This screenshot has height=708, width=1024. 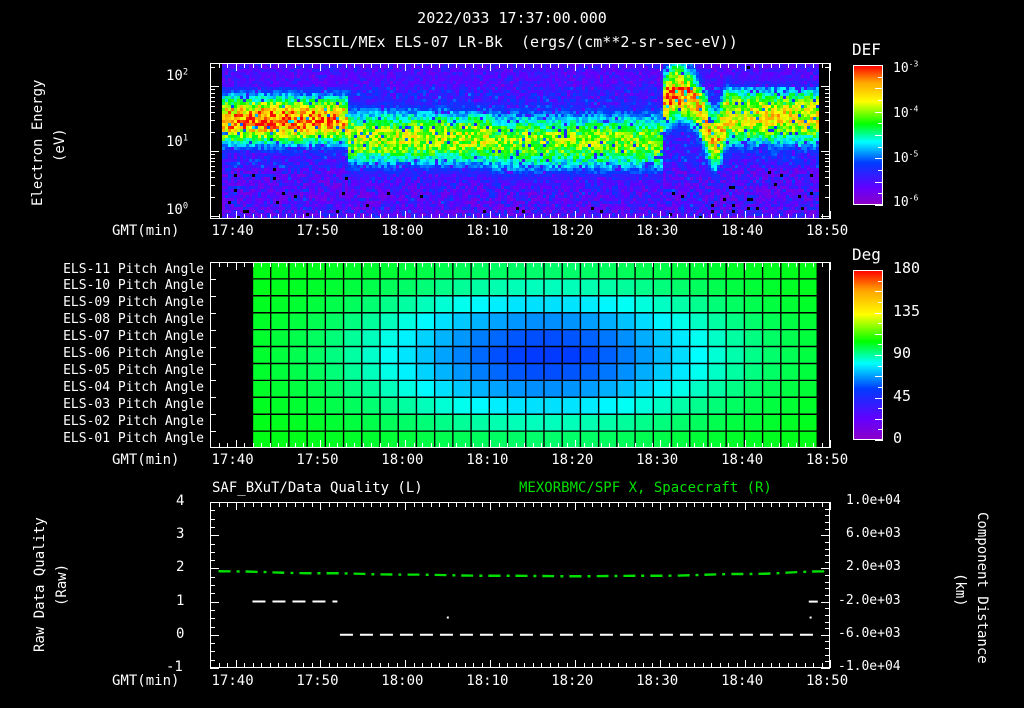 What do you see at coordinates (232, 681) in the screenshot?
I see `panel3-xtick-17:40: 17:40` at bounding box center [232, 681].